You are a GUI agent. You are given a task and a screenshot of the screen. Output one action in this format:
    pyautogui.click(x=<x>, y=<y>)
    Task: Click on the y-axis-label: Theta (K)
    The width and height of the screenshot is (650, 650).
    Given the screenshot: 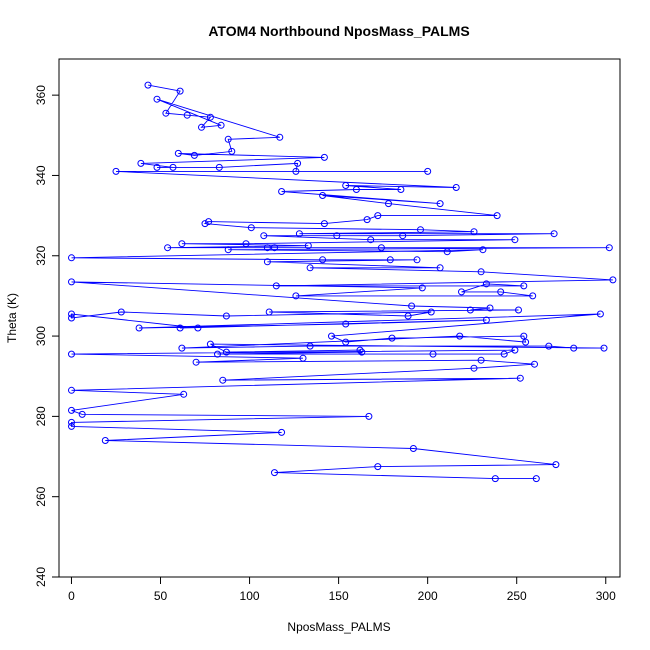 What is the action you would take?
    pyautogui.click(x=12, y=318)
    